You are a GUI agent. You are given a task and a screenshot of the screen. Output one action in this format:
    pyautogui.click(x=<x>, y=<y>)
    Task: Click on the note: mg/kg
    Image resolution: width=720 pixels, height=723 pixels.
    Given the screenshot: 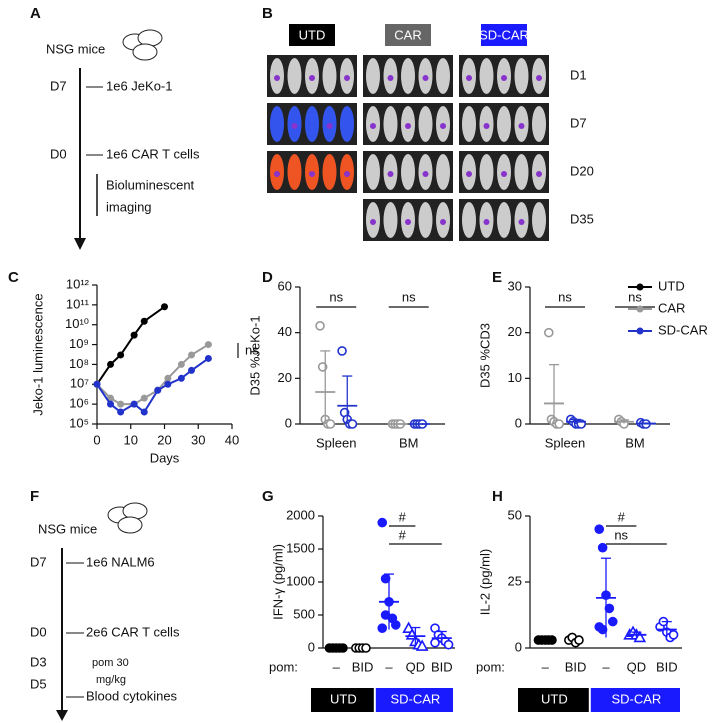 What is the action you would take?
    pyautogui.click(x=111, y=680)
    